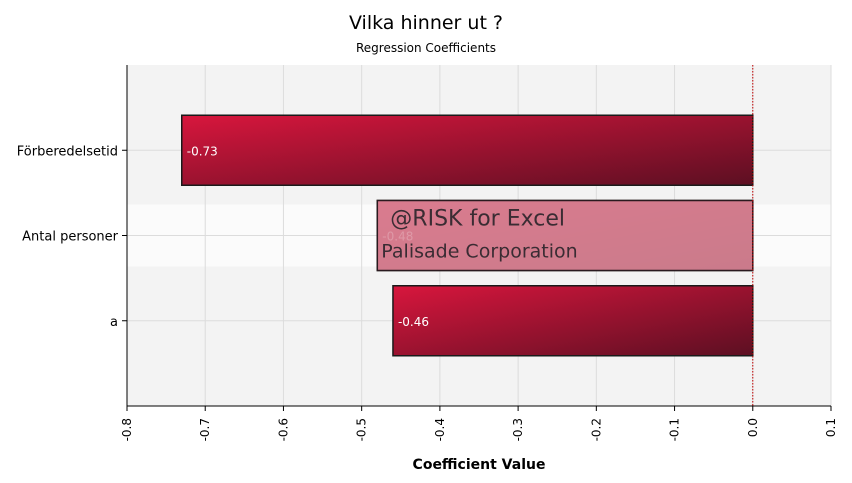 The image size is (852, 483). I want to click on x-tick-label: -0.3, so click(518, 429).